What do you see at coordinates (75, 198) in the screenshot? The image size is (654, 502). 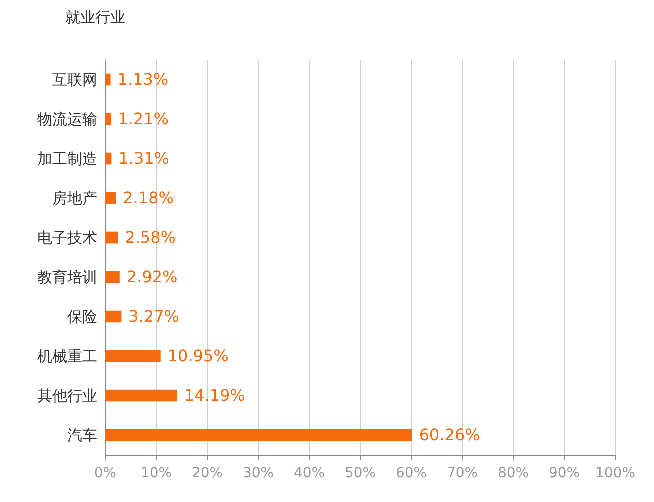 I see `y-tick-label: 房地产` at bounding box center [75, 198].